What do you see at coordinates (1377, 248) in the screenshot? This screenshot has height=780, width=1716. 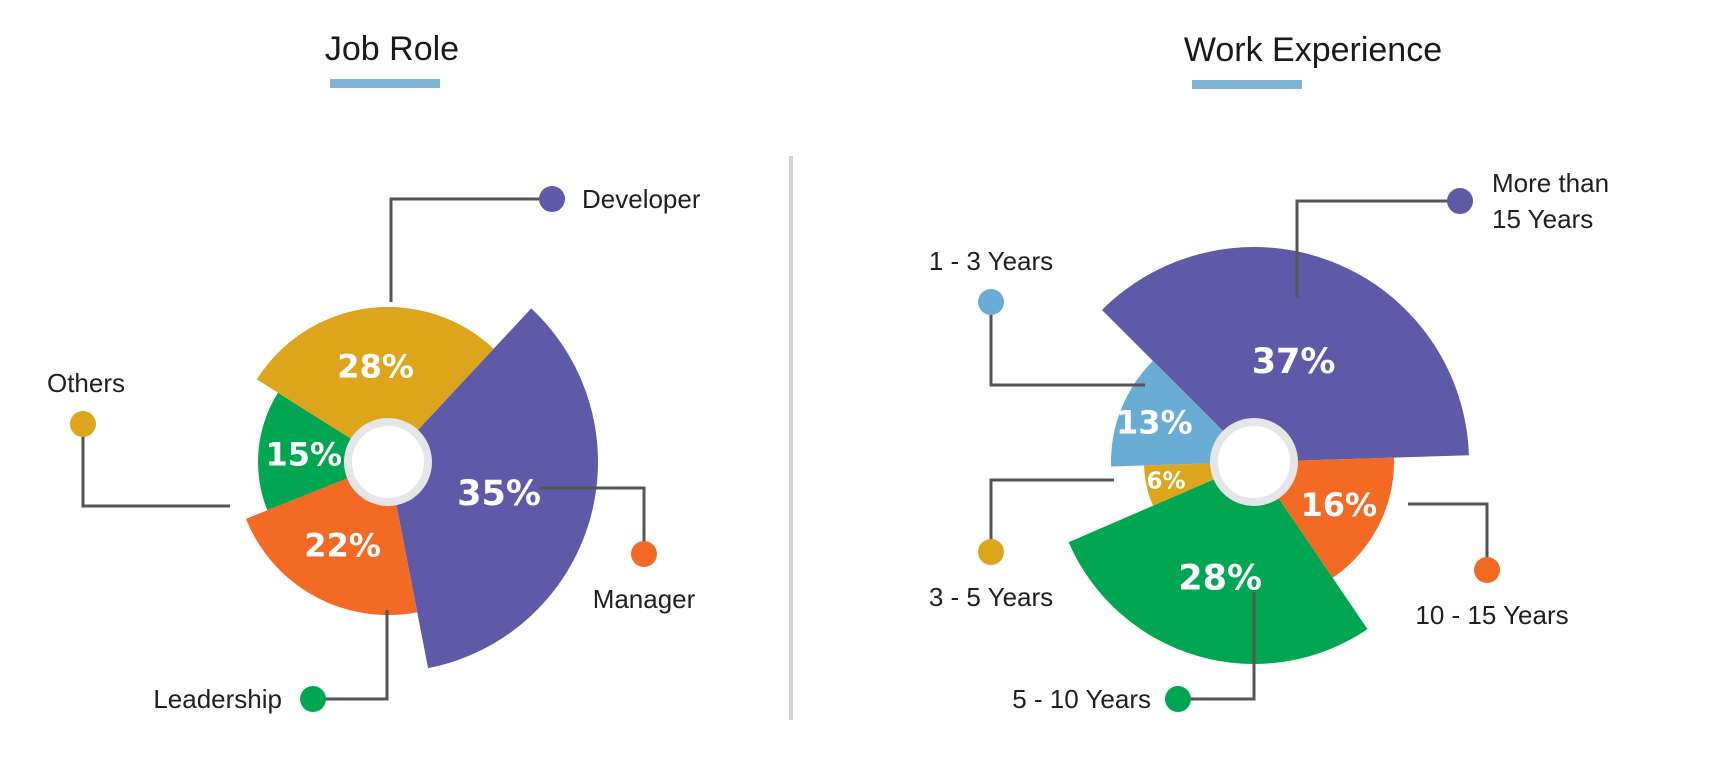 I see `leader-line-more-than-15-years` at bounding box center [1377, 248].